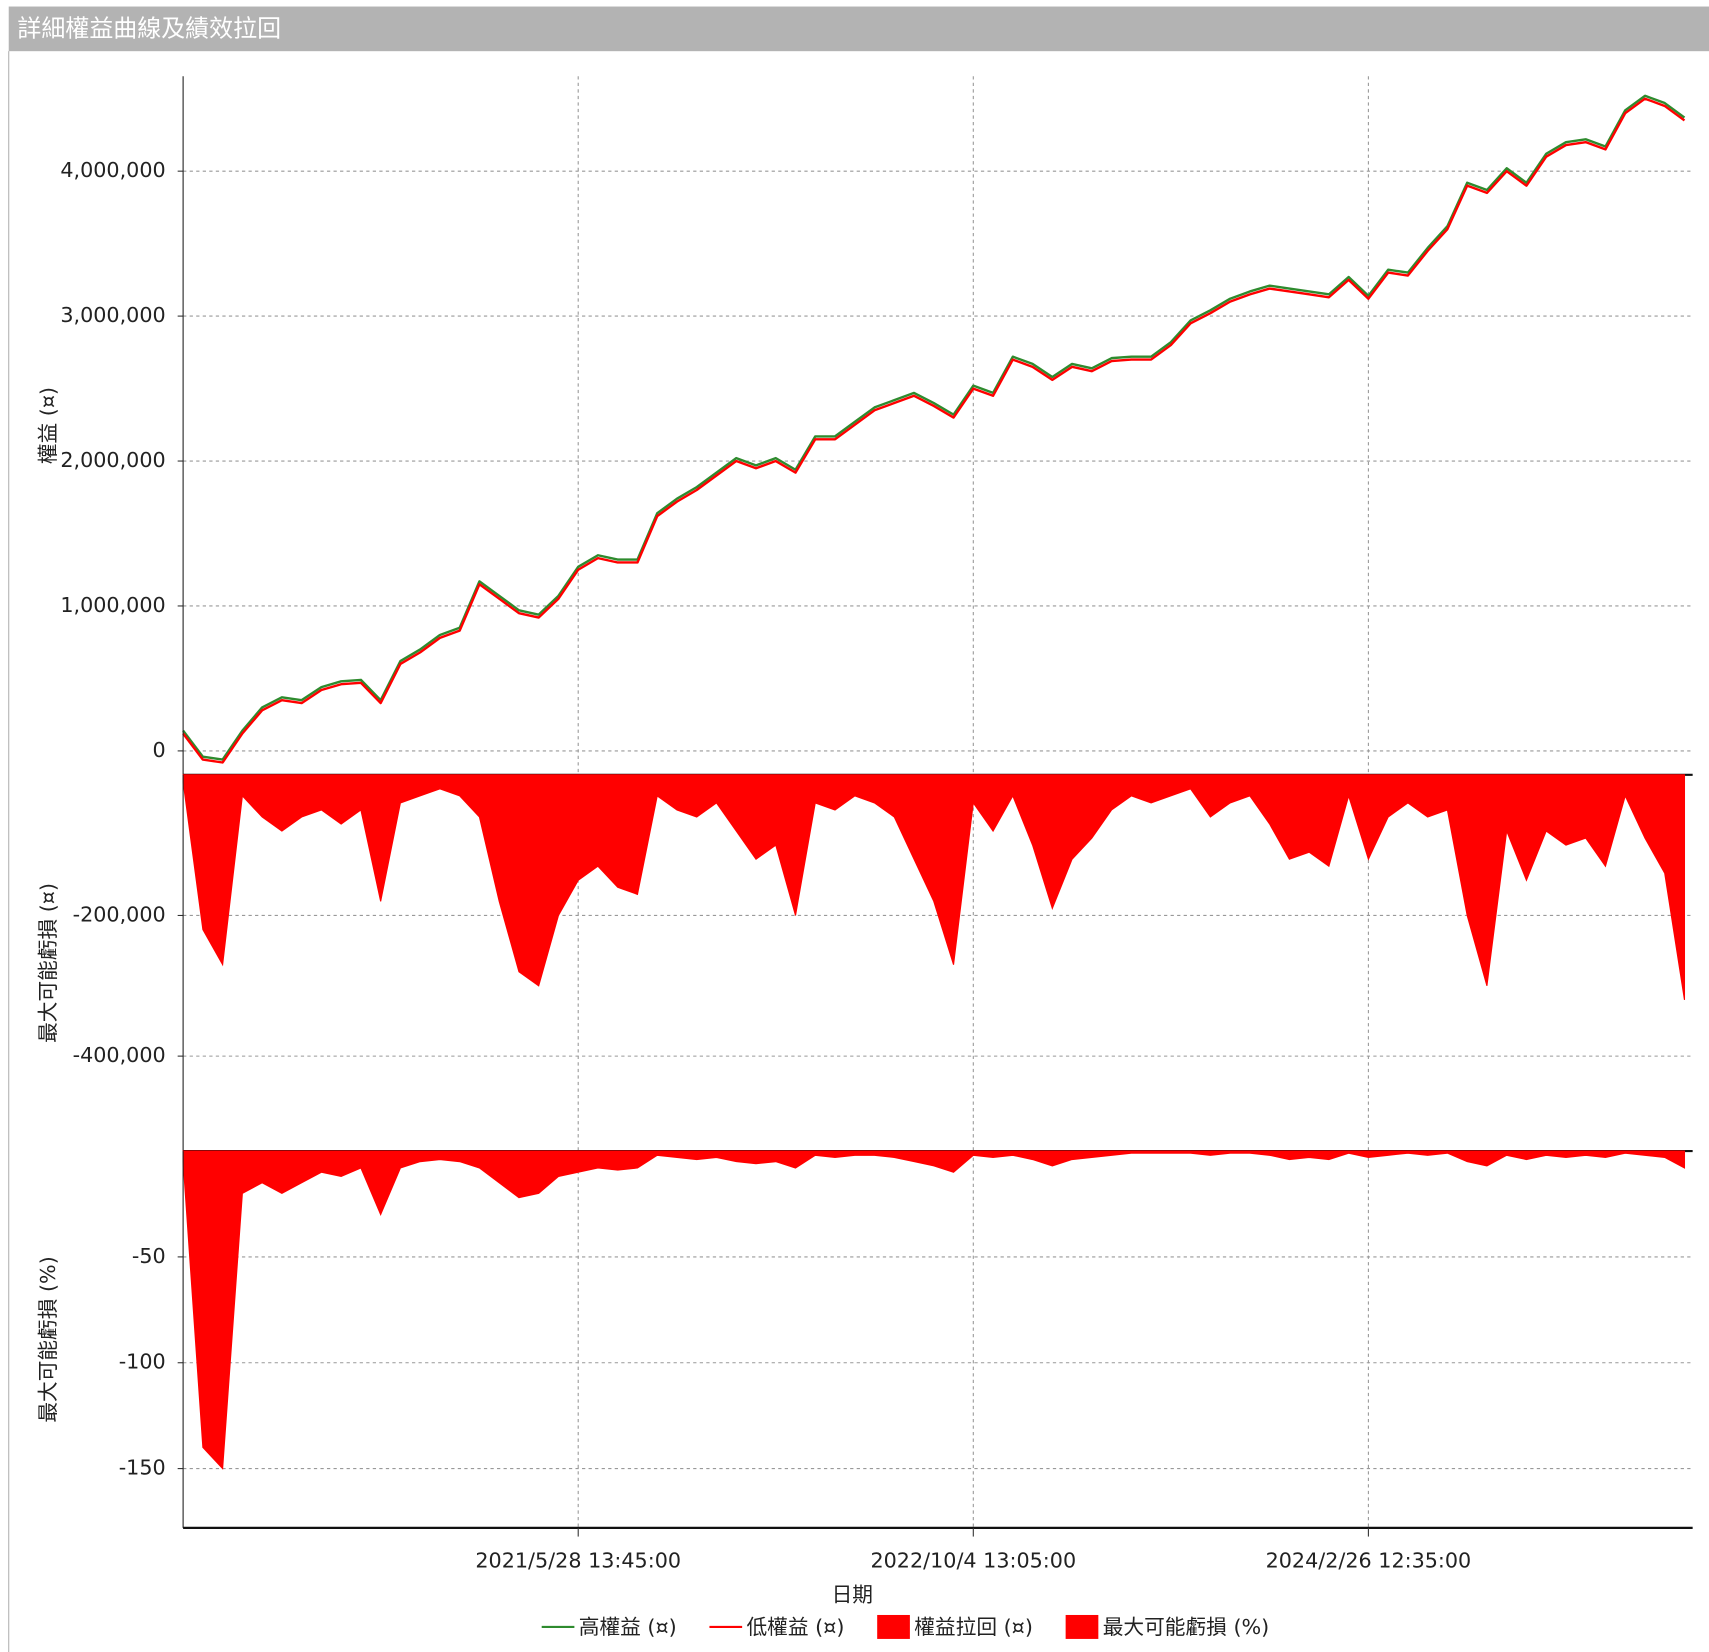 Image resolution: width=1709 pixels, height=1652 pixels. Describe the element at coordinates (48, 425) in the screenshot. I see `y-axis-label: 權益 (¤)` at that location.